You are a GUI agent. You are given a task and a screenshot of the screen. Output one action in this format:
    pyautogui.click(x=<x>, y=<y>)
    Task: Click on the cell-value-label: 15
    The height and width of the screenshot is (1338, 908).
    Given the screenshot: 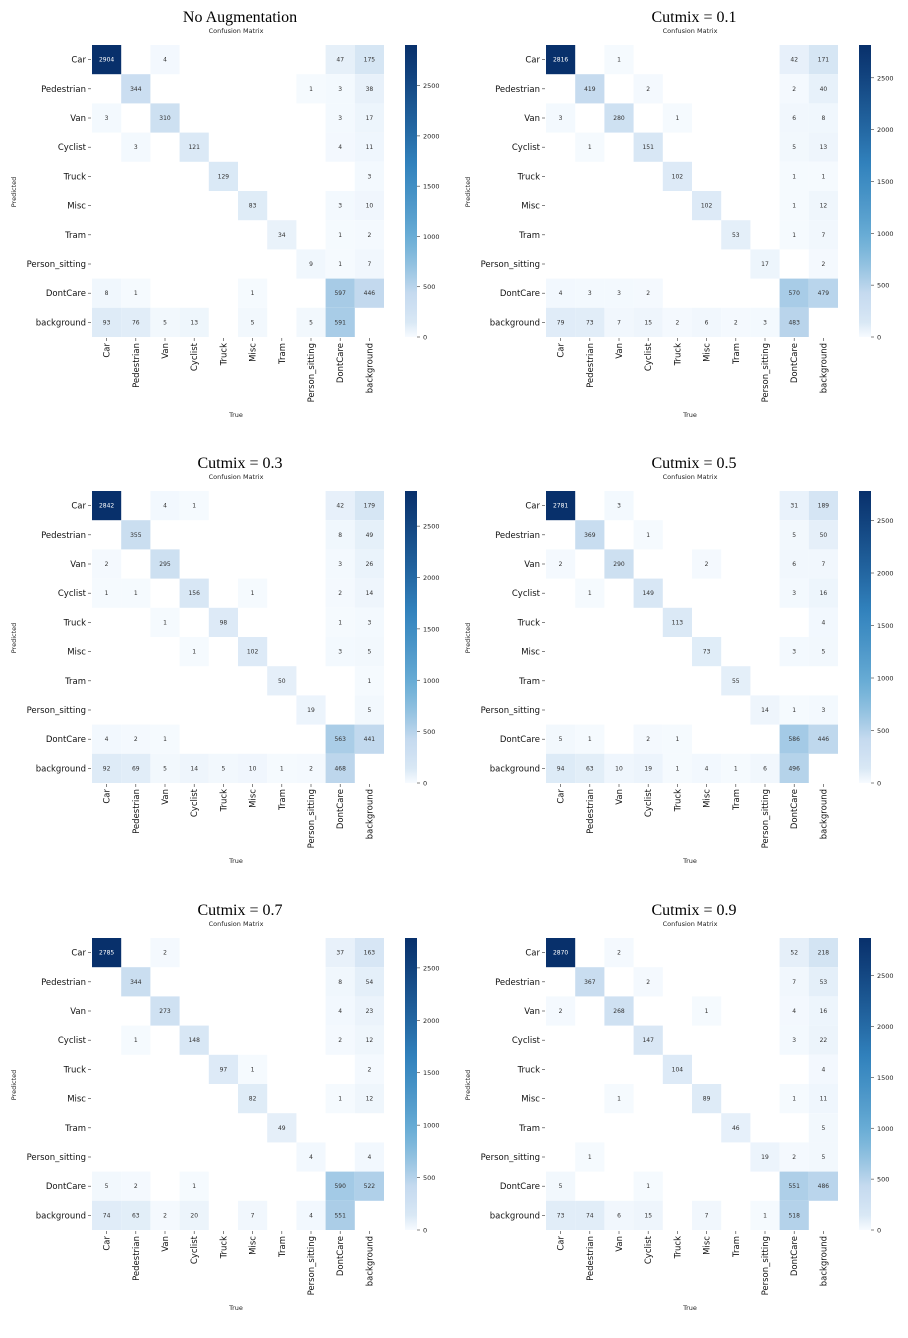 What is the action you would take?
    pyautogui.click(x=648, y=322)
    